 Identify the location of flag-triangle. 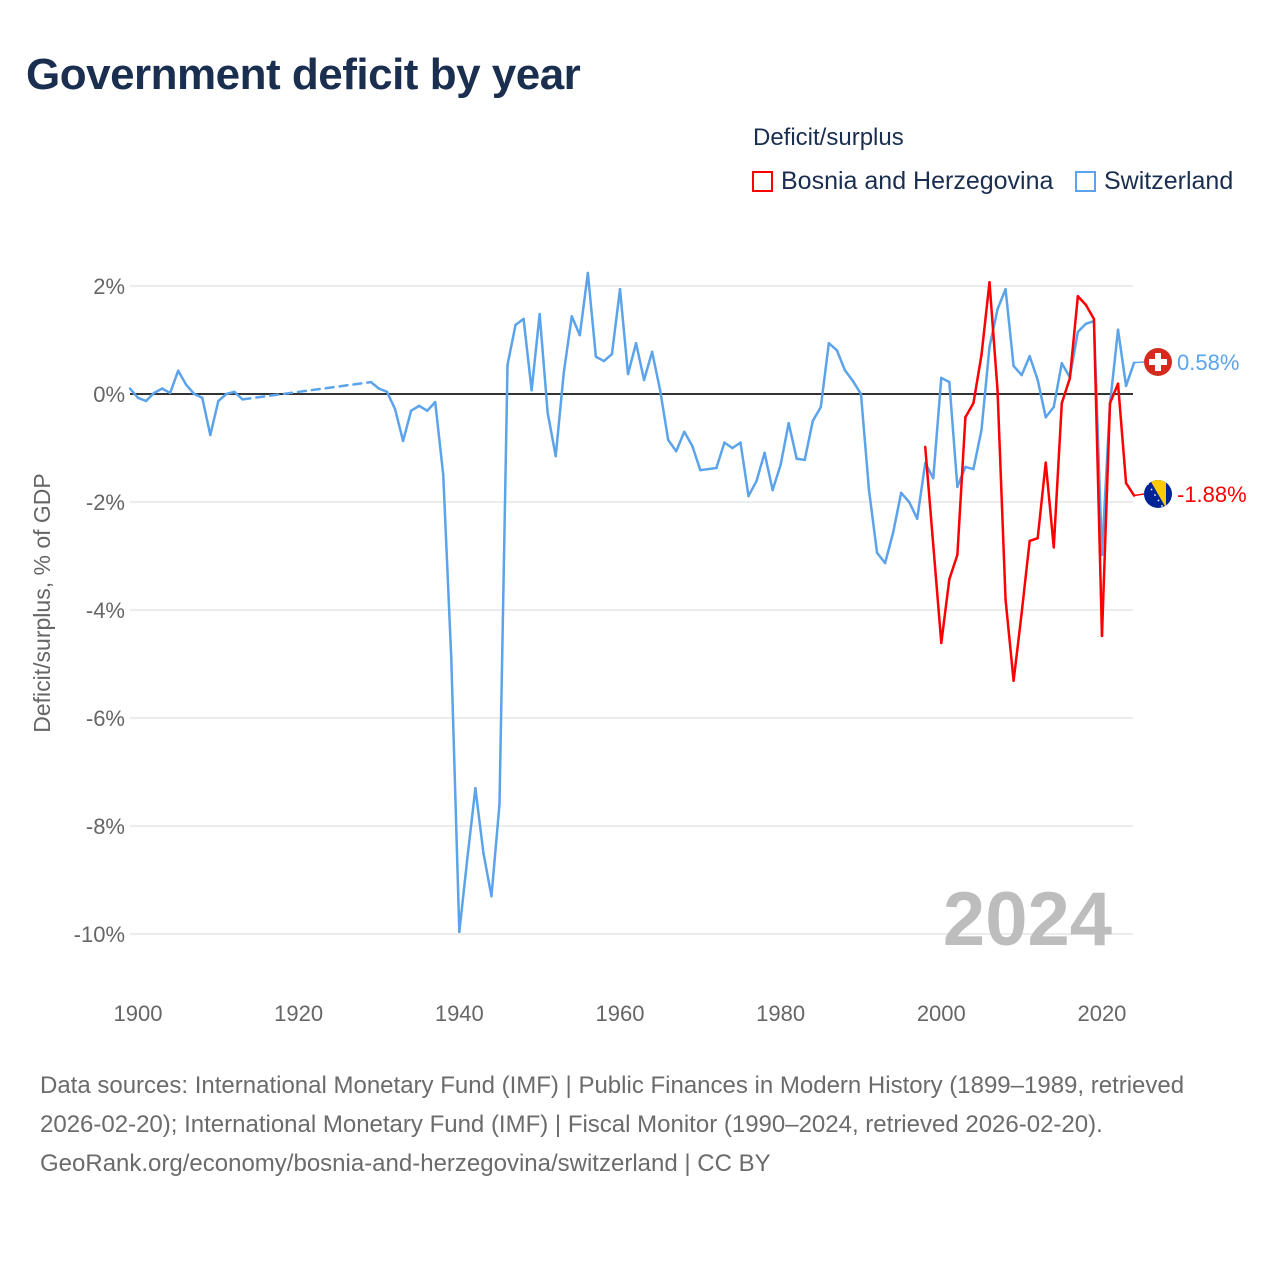
(1158, 494).